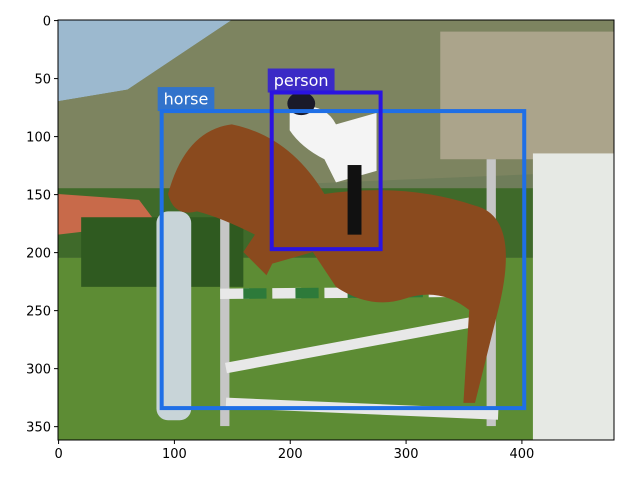 The image size is (640, 484). What do you see at coordinates (38, 254) in the screenshot?
I see `y-tick-label: 200` at bounding box center [38, 254].